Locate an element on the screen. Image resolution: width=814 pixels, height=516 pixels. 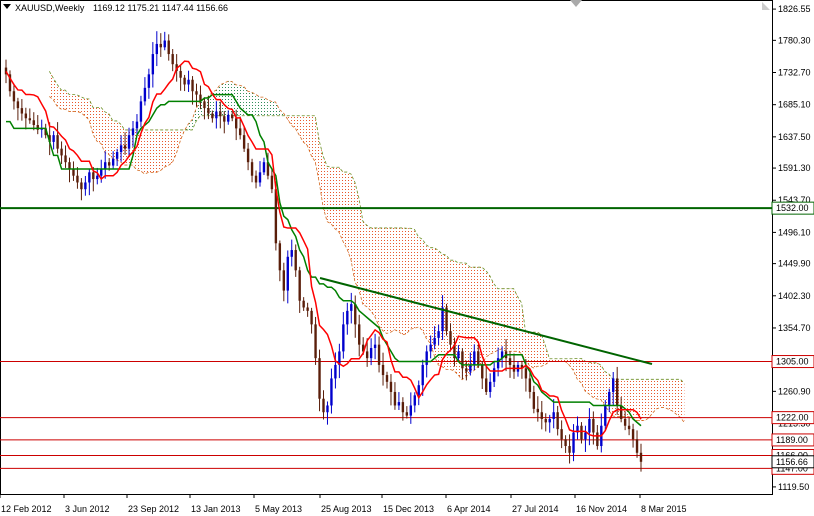
level-tag-label: 1147.00 is located at coordinates (792, 468).